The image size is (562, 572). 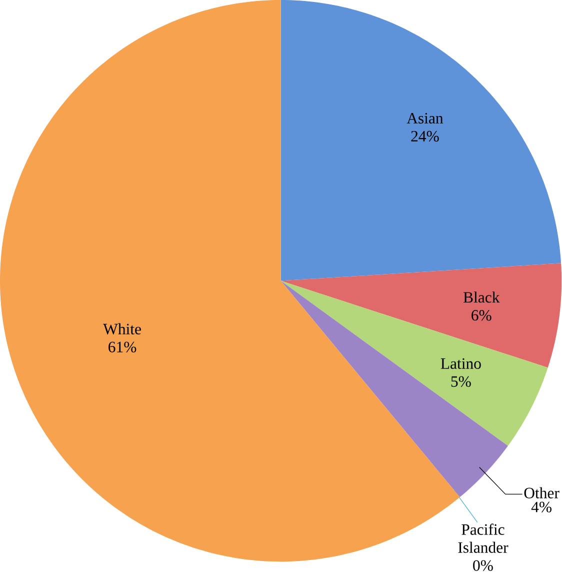 I want to click on data-label: 4%, so click(x=542, y=507).